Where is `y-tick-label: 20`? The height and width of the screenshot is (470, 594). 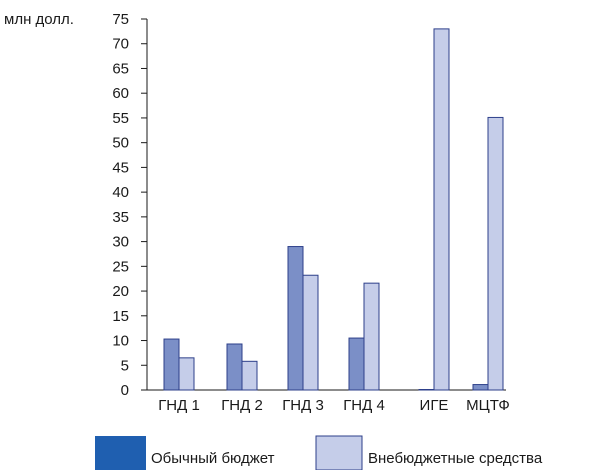 y-tick-label: 20 is located at coordinates (120, 291).